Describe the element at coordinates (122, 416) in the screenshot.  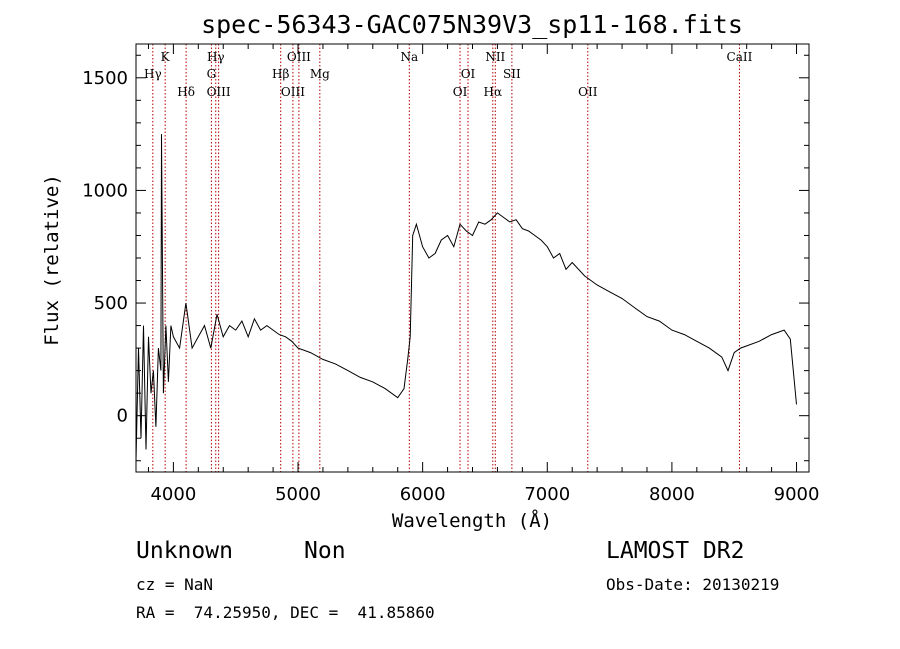
I see `y-tick-label: 0` at that location.